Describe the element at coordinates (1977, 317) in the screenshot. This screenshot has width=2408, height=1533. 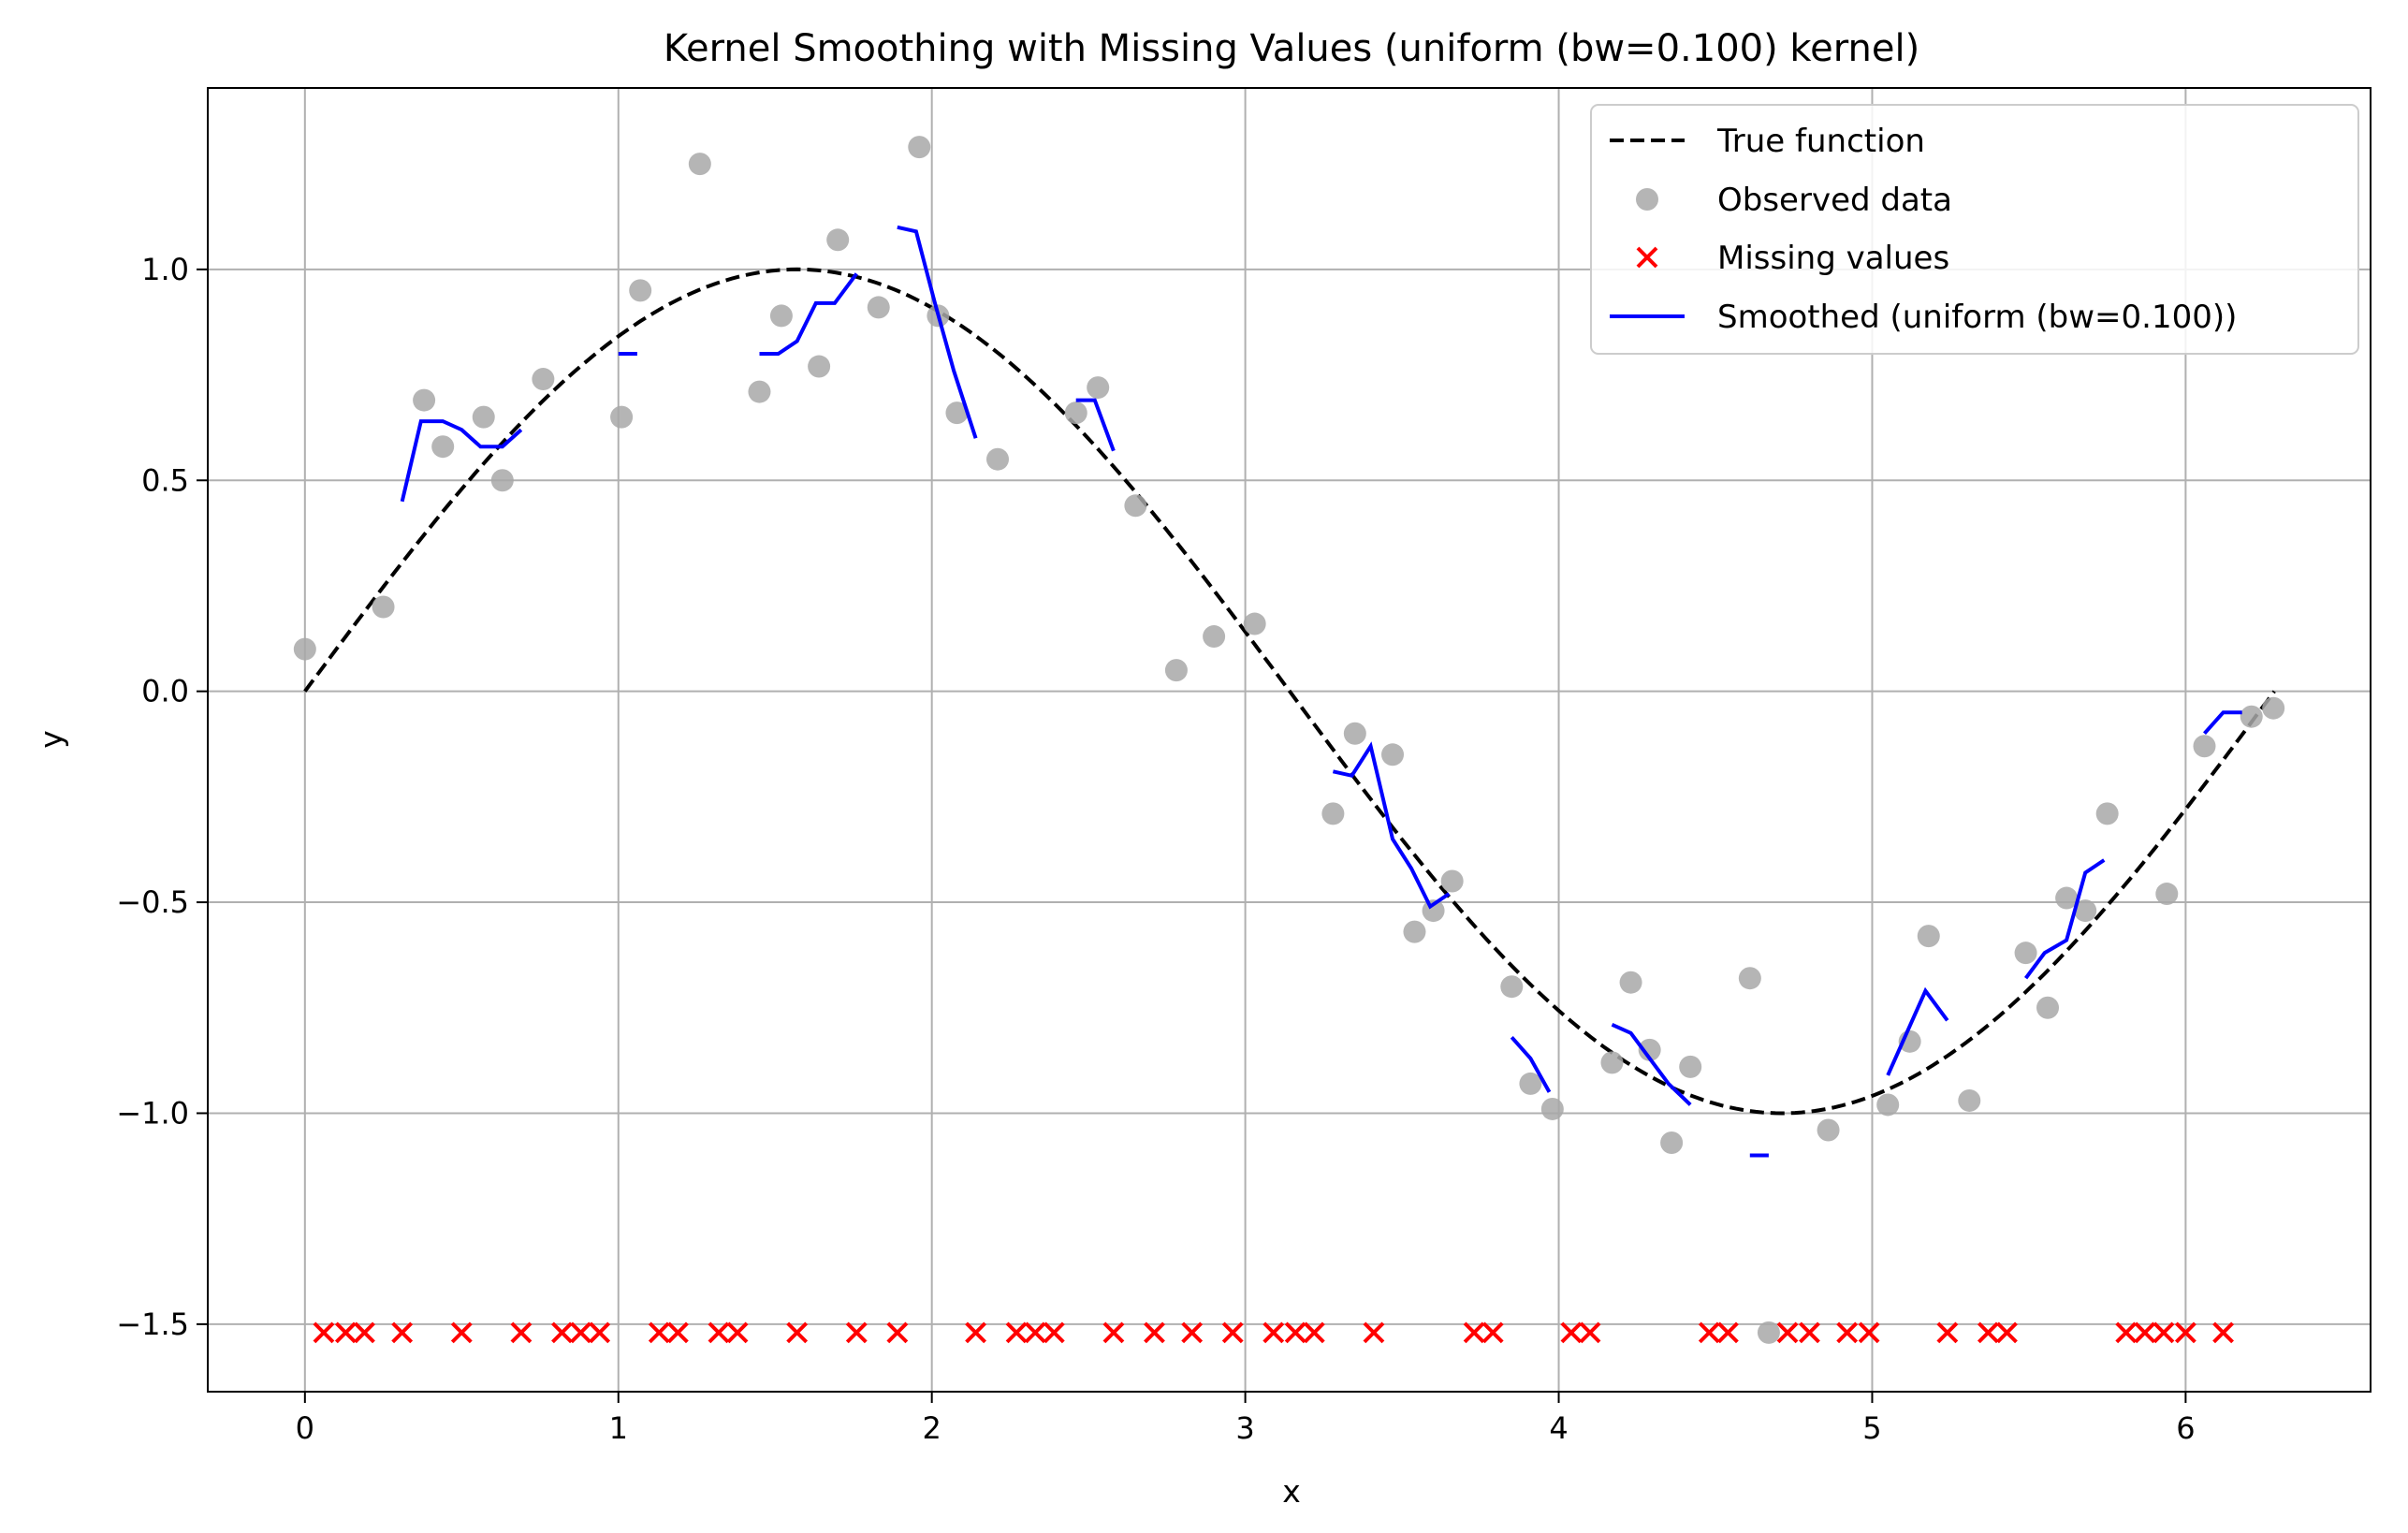
I see `legend-label-smoothed: Smoothed (uniform (bw=0.100))` at that location.